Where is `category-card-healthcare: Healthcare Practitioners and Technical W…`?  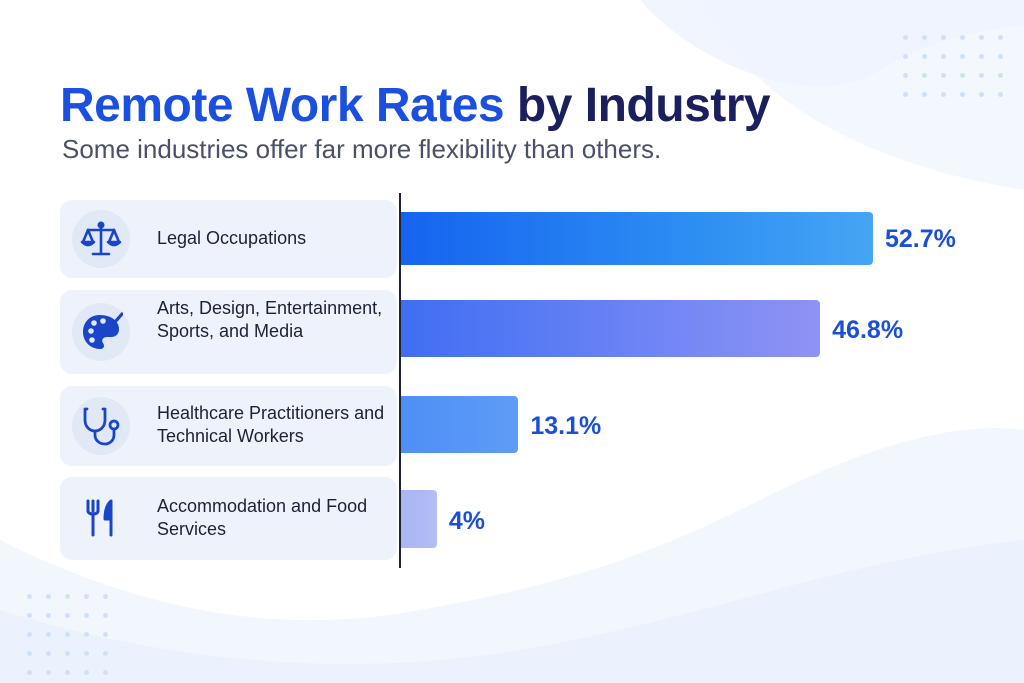 category-card-healthcare: Healthcare Practitioners and Technical W… is located at coordinates (228, 426).